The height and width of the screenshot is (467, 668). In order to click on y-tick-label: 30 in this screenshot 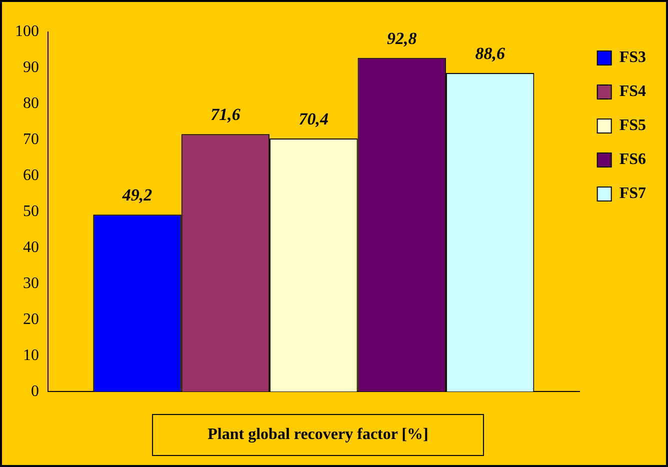, I will do `click(31, 283)`.